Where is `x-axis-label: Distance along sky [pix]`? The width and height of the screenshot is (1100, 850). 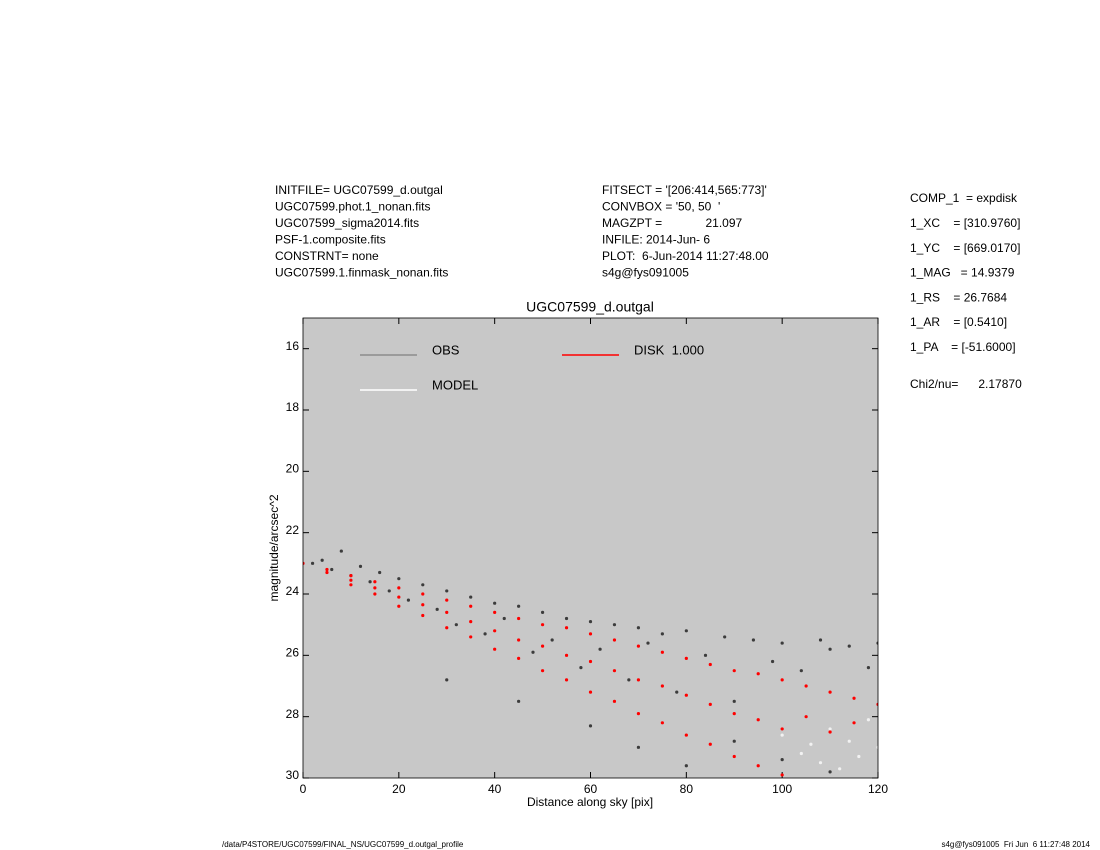
x-axis-label: Distance along sky [pix] is located at coordinates (590, 802).